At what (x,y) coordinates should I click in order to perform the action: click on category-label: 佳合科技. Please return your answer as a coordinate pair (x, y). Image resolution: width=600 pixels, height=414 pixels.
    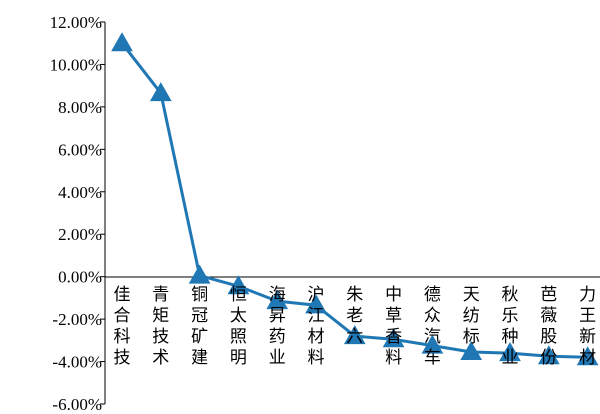
    Looking at the image, I should click on (122, 326).